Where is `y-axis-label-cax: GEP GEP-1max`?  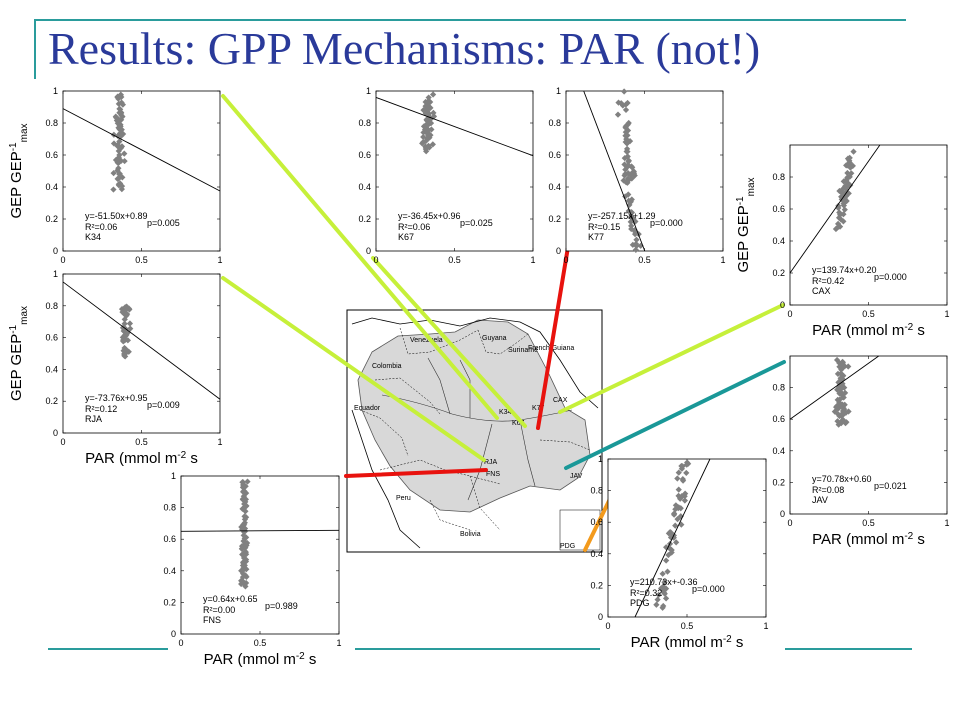
y-axis-label-cax: GEP GEP-1max is located at coordinates (746, 224).